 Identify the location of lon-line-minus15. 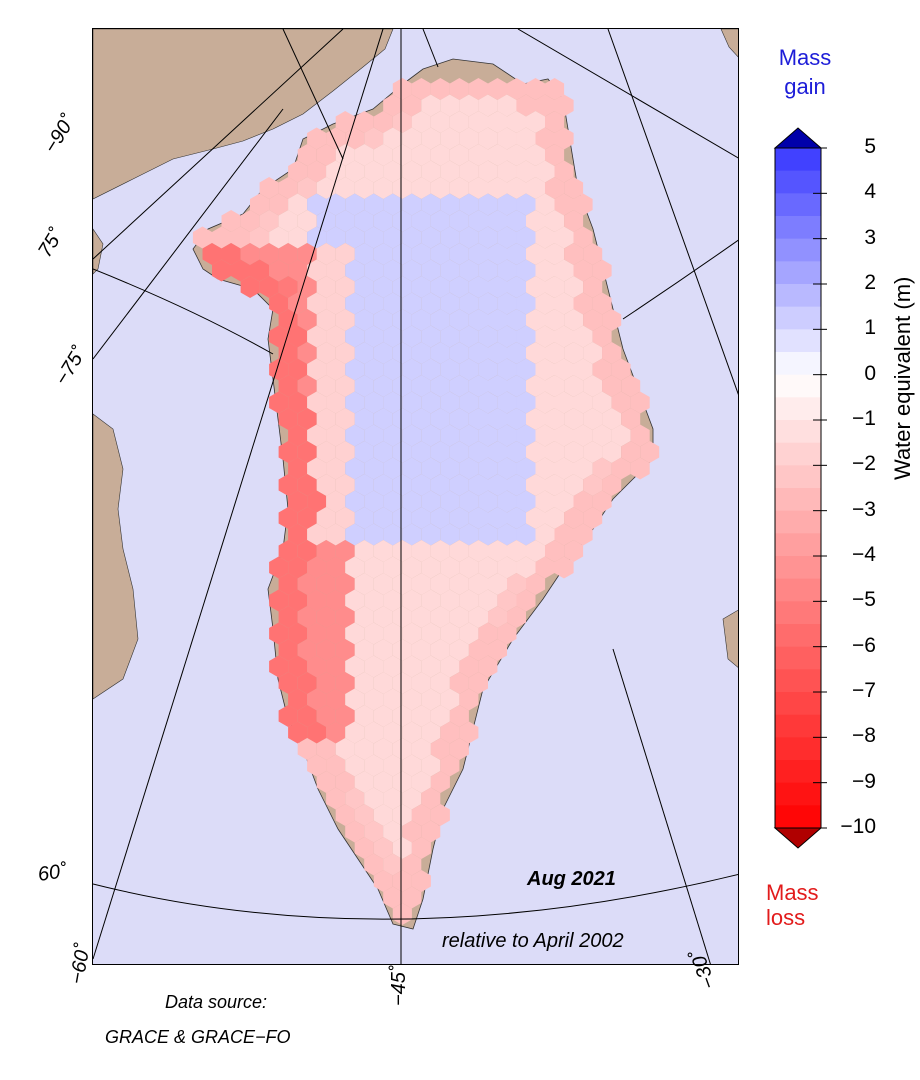
(672, 212).